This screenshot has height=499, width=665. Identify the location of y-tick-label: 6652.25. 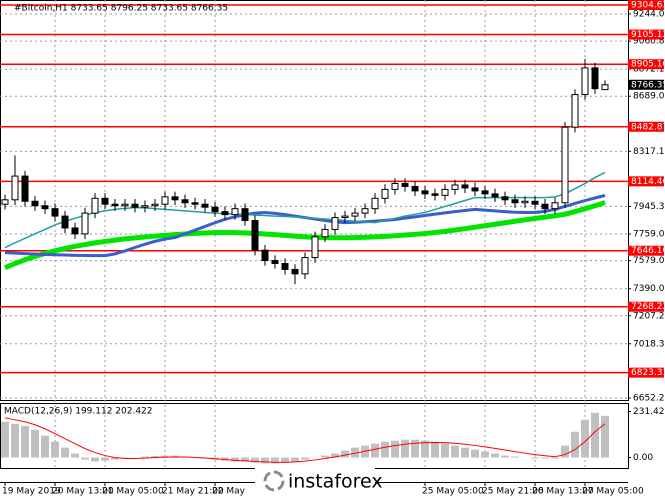
(649, 399).